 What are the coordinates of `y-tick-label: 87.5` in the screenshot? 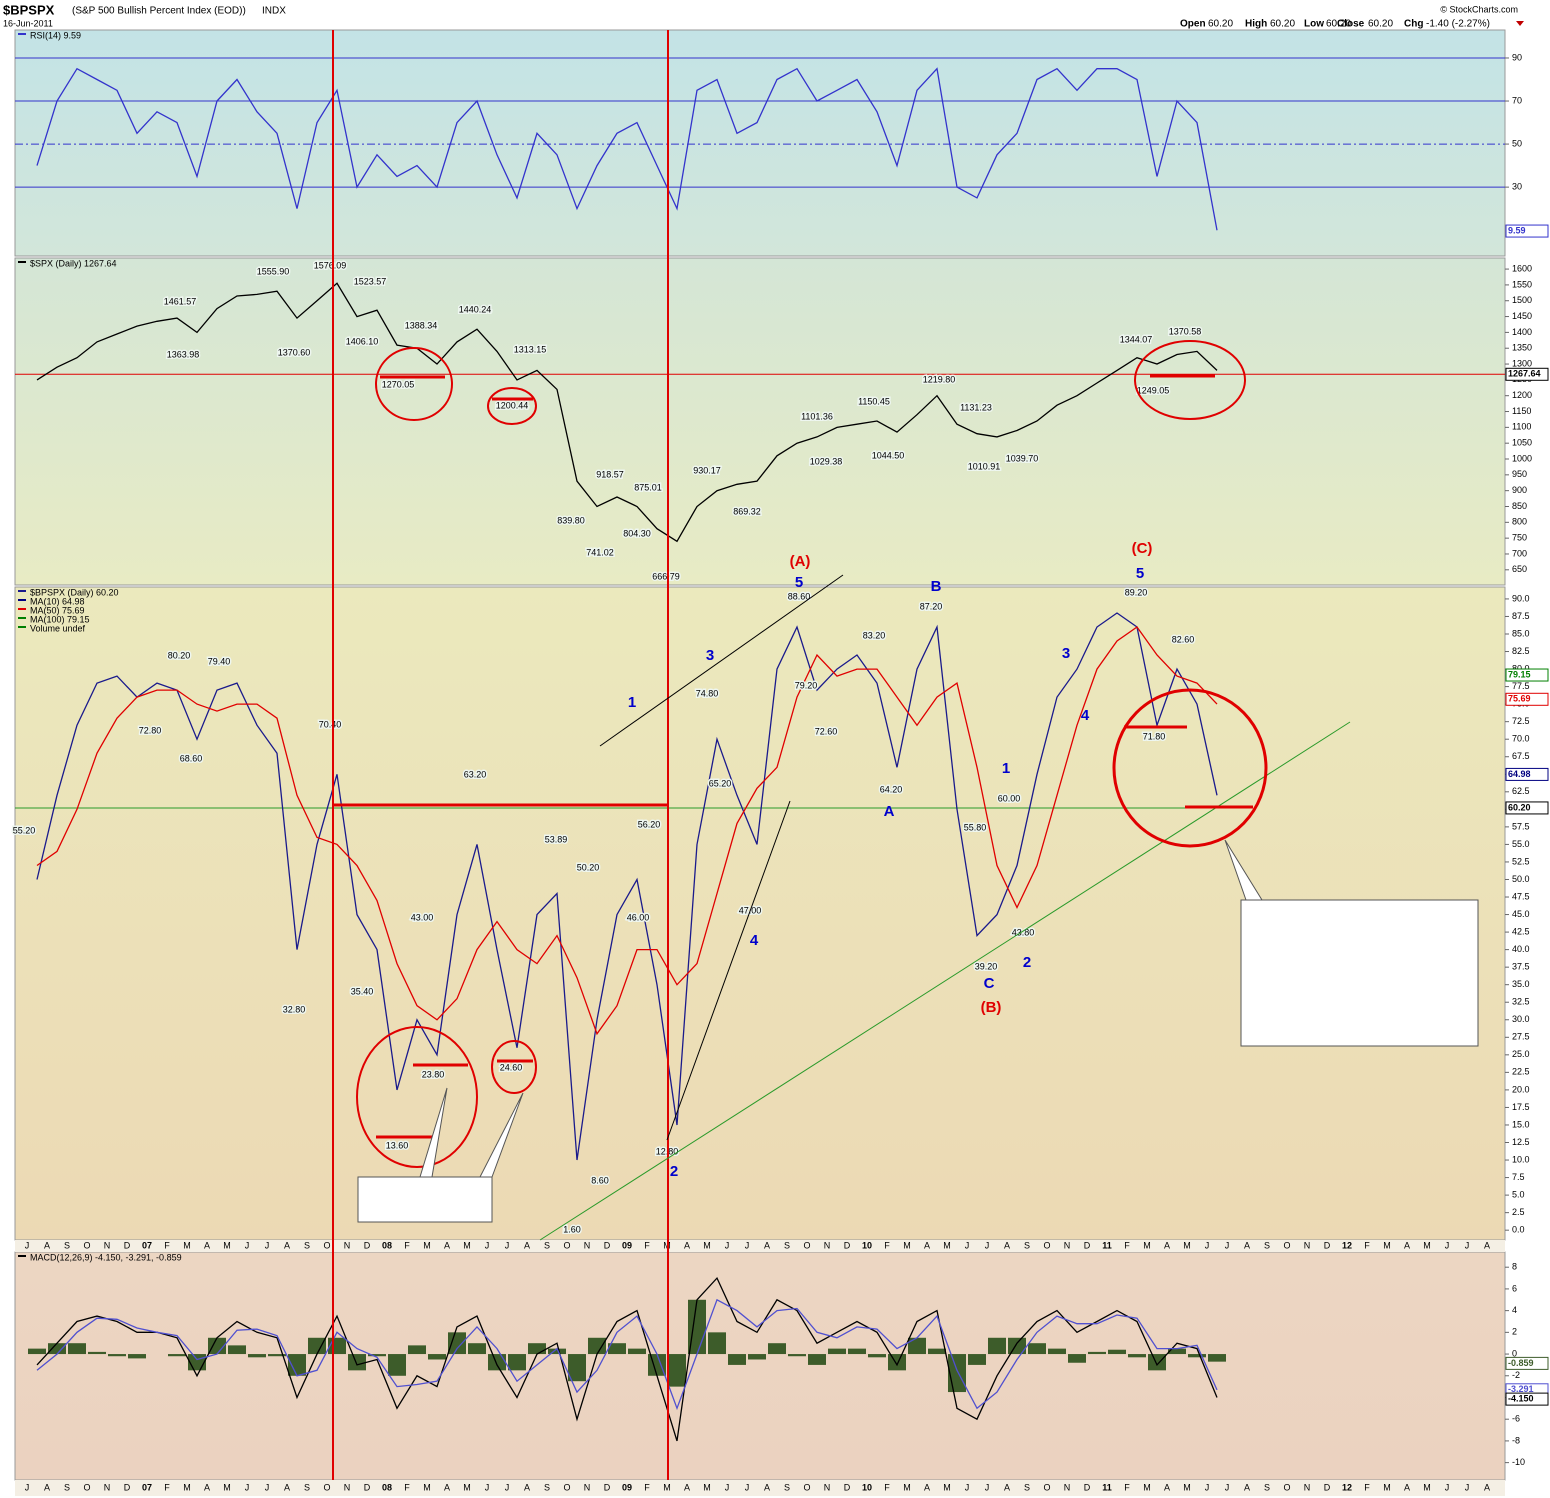 It's located at (1521, 616).